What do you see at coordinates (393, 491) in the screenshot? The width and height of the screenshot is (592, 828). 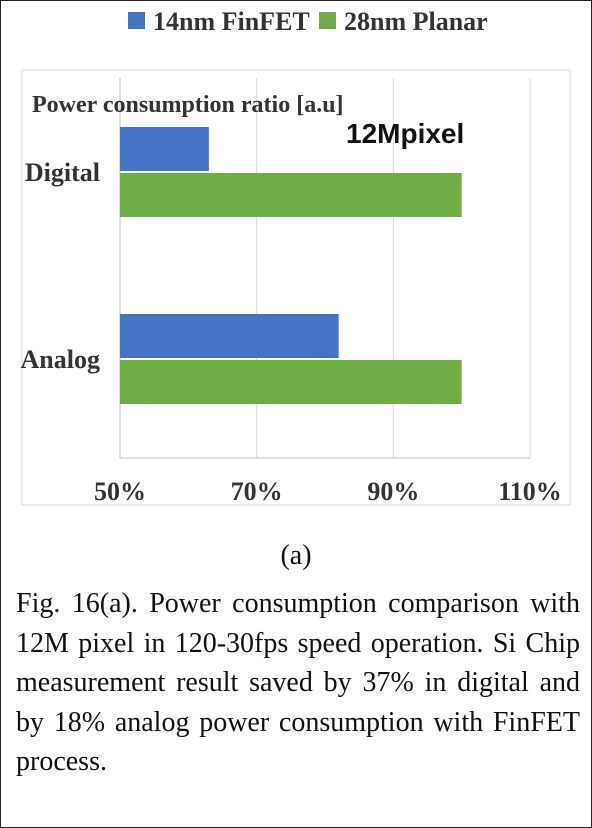 I see `x-tick-label: 90%` at bounding box center [393, 491].